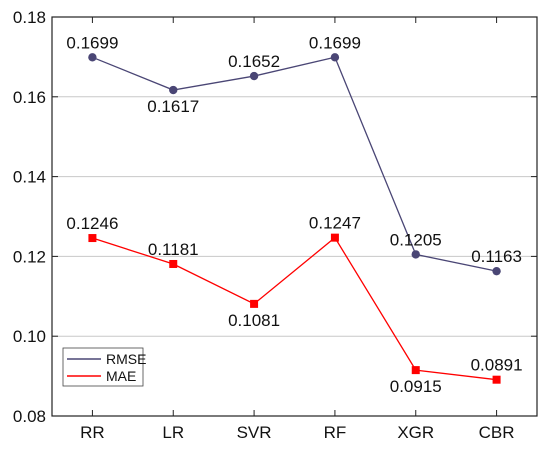 The height and width of the screenshot is (449, 550). Describe the element at coordinates (416, 386) in the screenshot. I see `data-label: 0.0915` at that location.